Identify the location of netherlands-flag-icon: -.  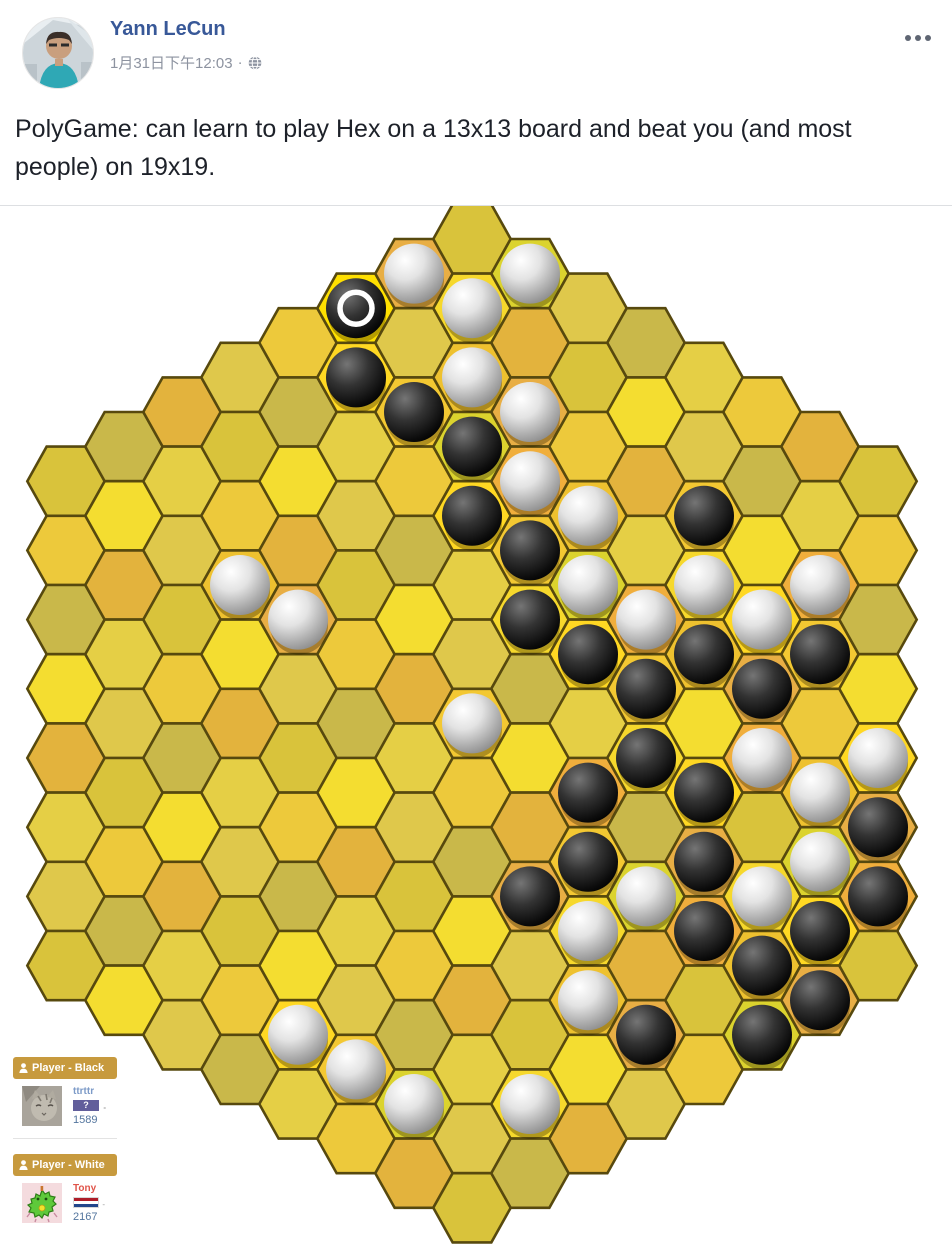
(89, 1203).